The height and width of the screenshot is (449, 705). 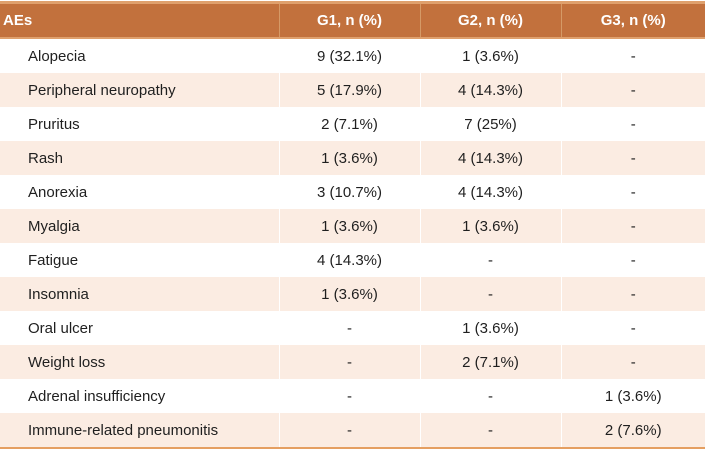 I want to click on cell-ae: Oral ulcer, so click(x=139, y=328).